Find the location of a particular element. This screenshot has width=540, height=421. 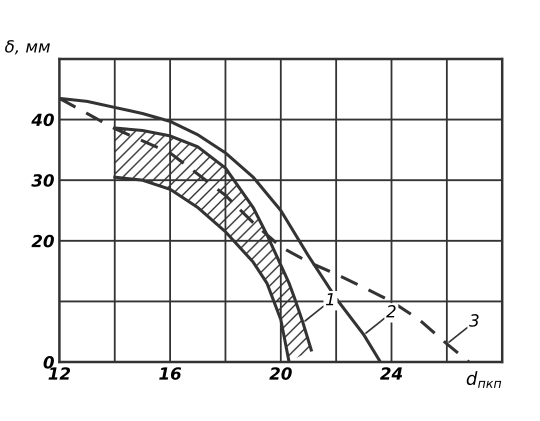

y-tick-label: 0 is located at coordinates (49, 362).